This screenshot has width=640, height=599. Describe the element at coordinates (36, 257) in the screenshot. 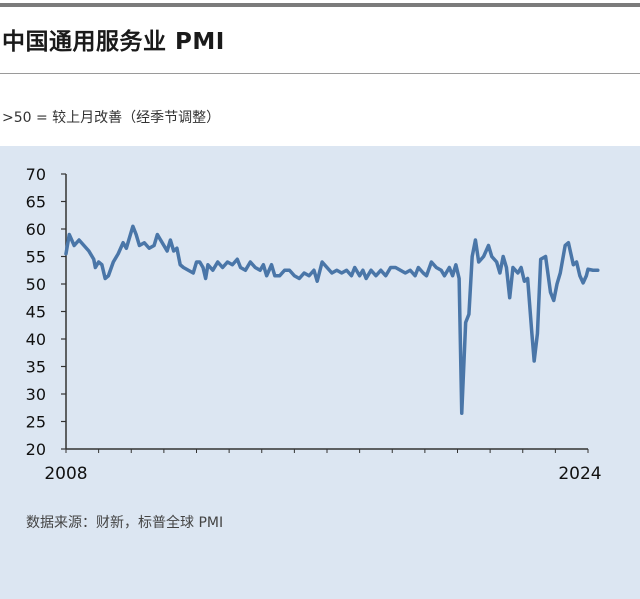

I see `y-tick-label: 55` at that location.